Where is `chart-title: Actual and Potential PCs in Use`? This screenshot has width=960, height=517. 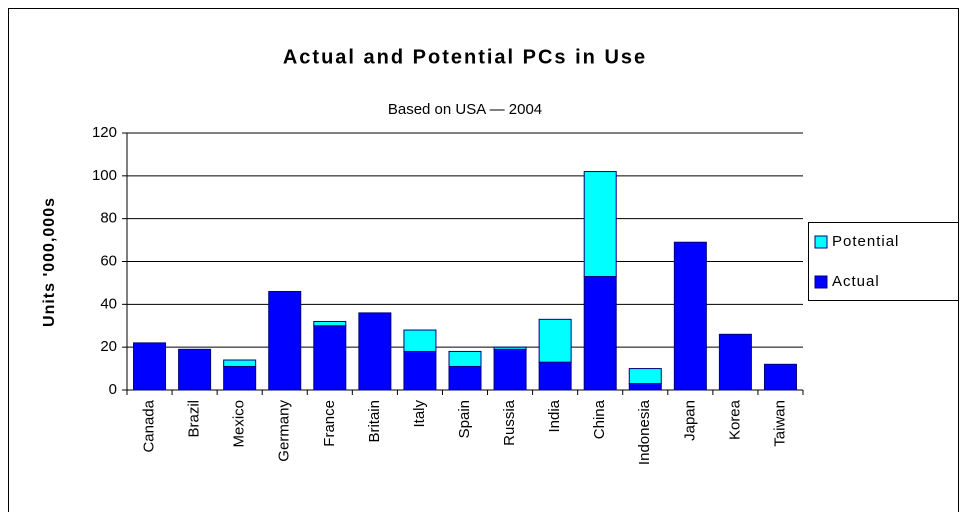
chart-title: Actual and Potential PCs in Use is located at coordinates (465, 57).